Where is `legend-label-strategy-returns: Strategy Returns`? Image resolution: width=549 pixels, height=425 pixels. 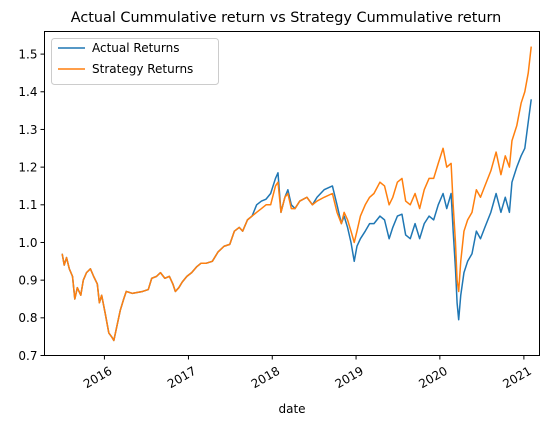 legend-label-strategy-returns: Strategy Returns is located at coordinates (142, 69).